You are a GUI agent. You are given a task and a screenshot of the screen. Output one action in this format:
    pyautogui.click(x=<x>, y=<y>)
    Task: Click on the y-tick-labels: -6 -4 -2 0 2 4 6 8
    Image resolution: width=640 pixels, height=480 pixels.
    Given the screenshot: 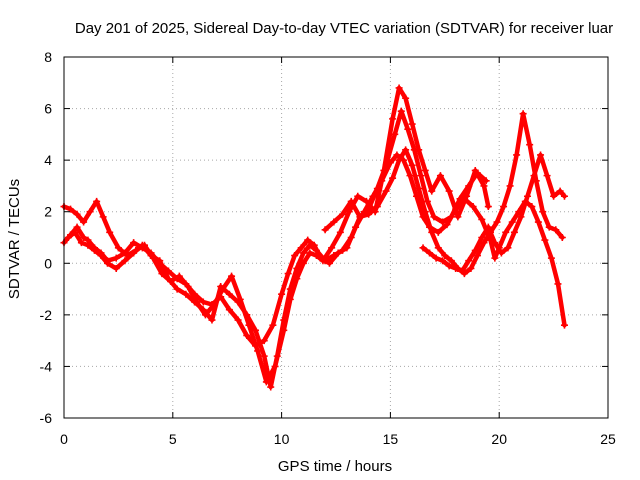 What is the action you would take?
    pyautogui.click(x=46, y=237)
    